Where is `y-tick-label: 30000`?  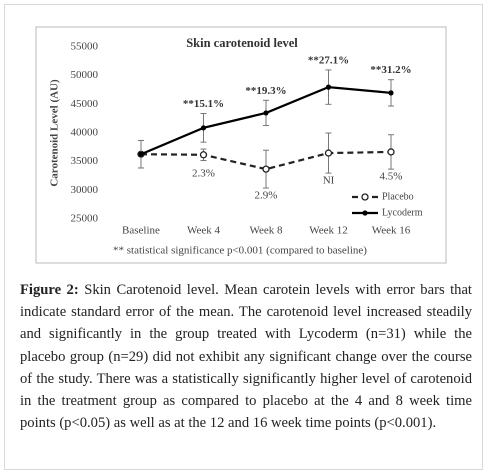 y-tick-label: 30000 is located at coordinates (85, 190).